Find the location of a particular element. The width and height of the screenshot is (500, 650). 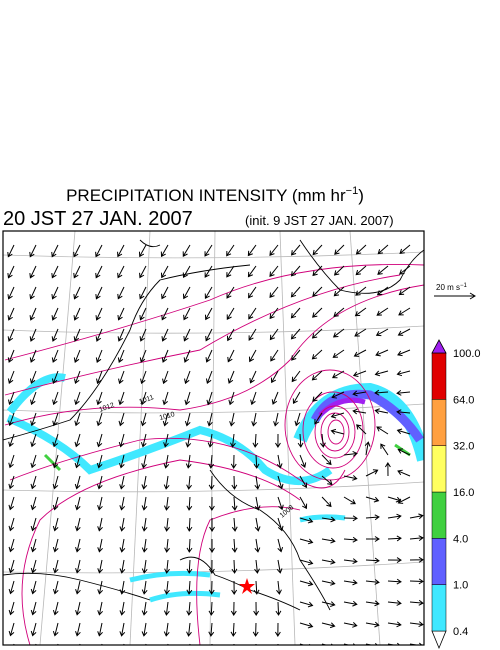

colorbar: 0.4 1.0 4.0 16.0 32.0 64.0 100.0 is located at coordinates (456, 494).